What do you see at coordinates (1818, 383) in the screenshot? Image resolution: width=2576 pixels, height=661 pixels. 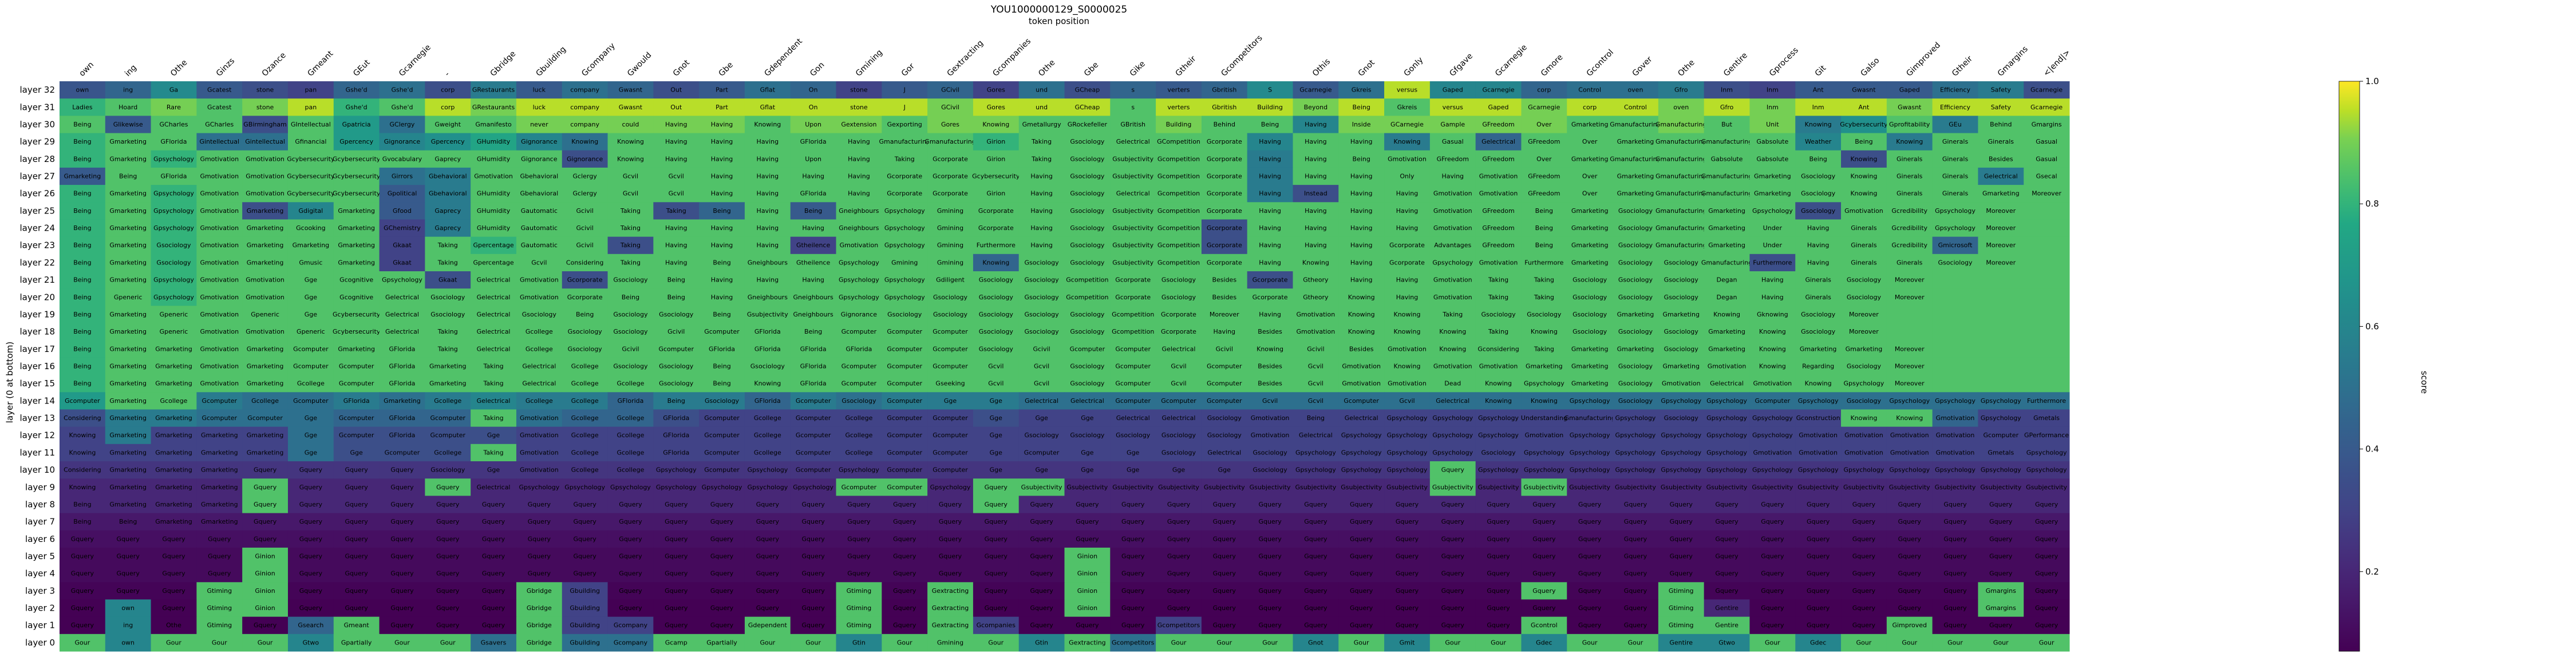 I see `cell-label: Knowing` at bounding box center [1818, 383].